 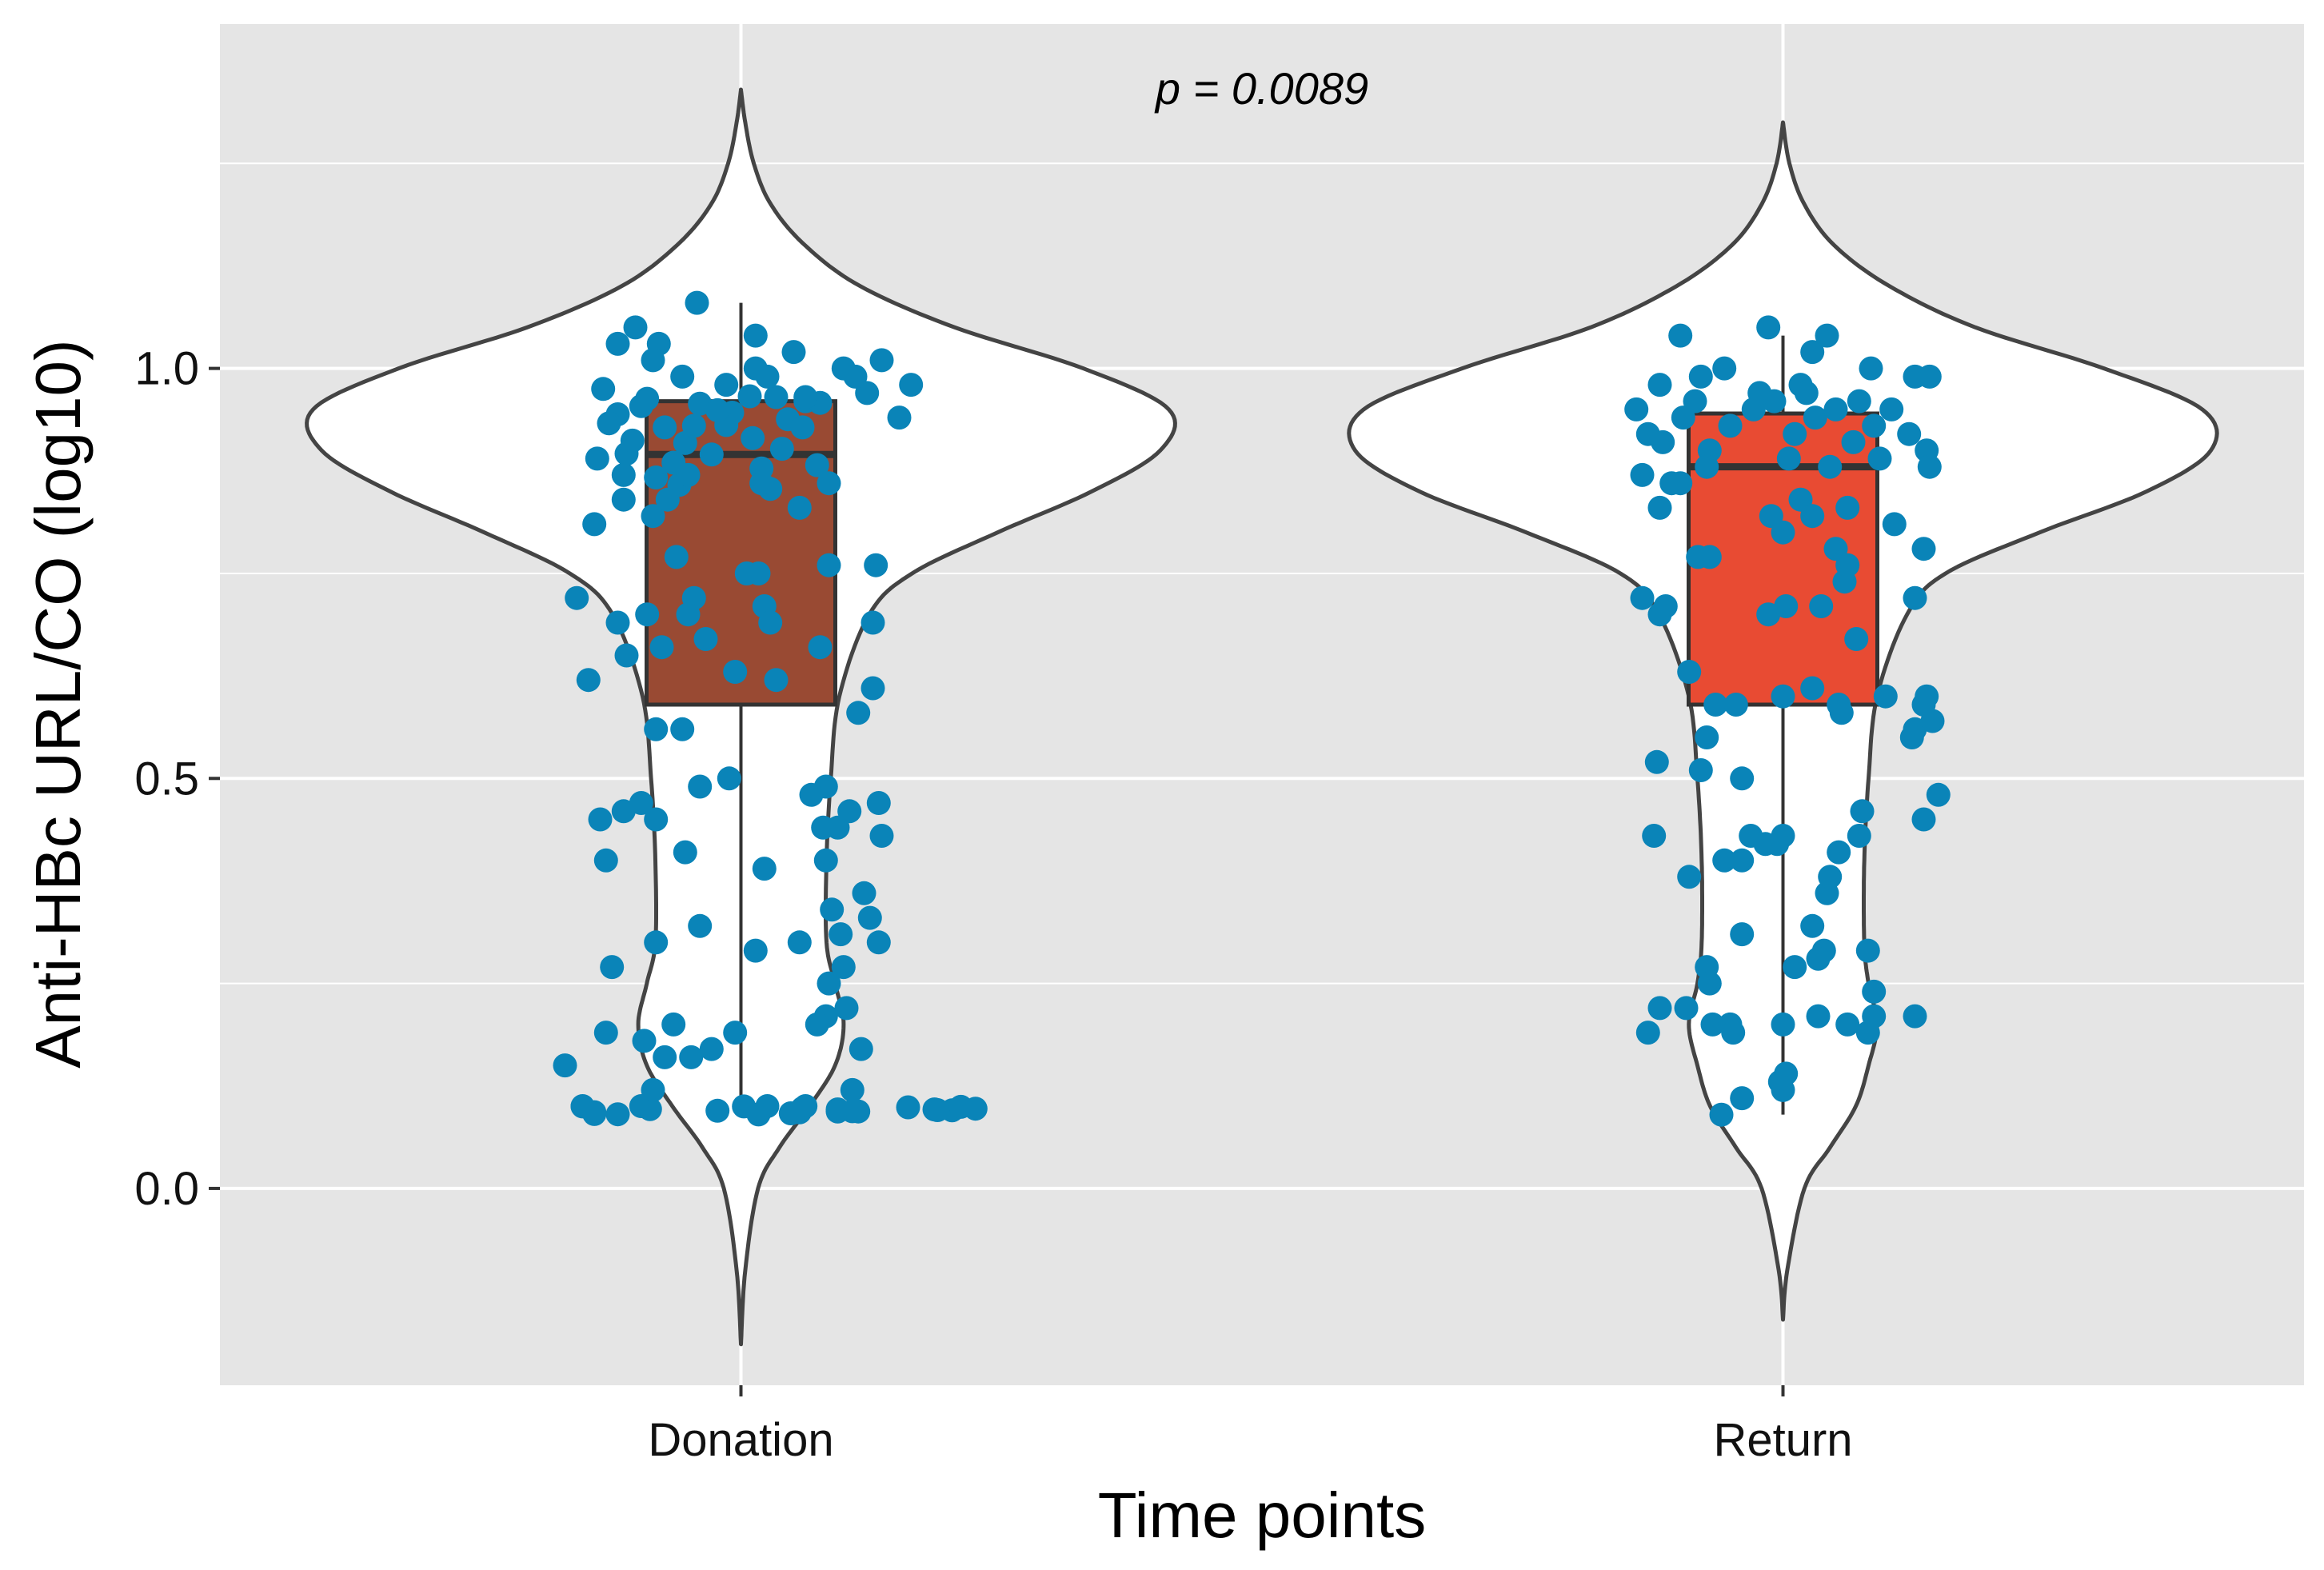 I want to click on y-tick-label: 0.0, so click(x=166, y=1189).